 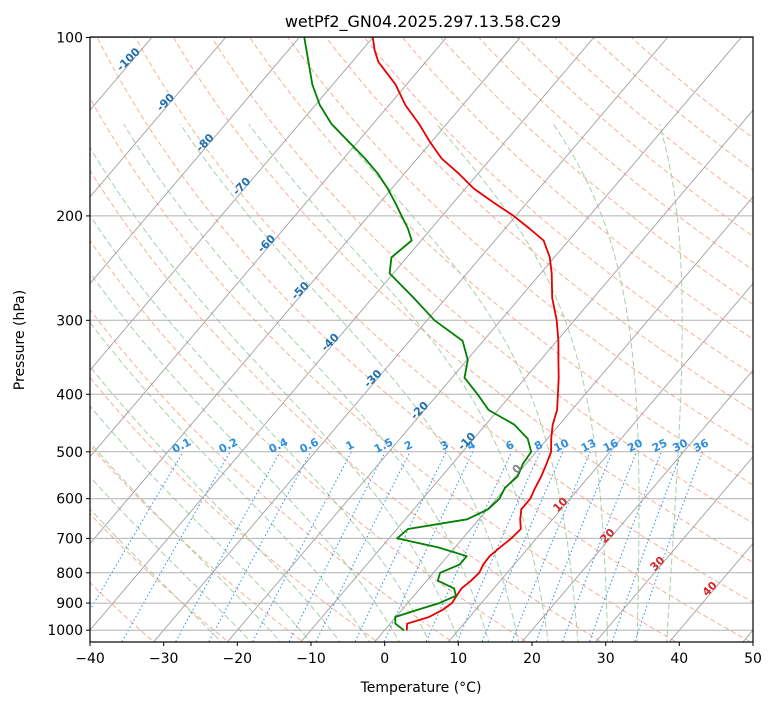 What do you see at coordinates (458, 659) in the screenshot?
I see `x-tick-label: 10` at bounding box center [458, 659].